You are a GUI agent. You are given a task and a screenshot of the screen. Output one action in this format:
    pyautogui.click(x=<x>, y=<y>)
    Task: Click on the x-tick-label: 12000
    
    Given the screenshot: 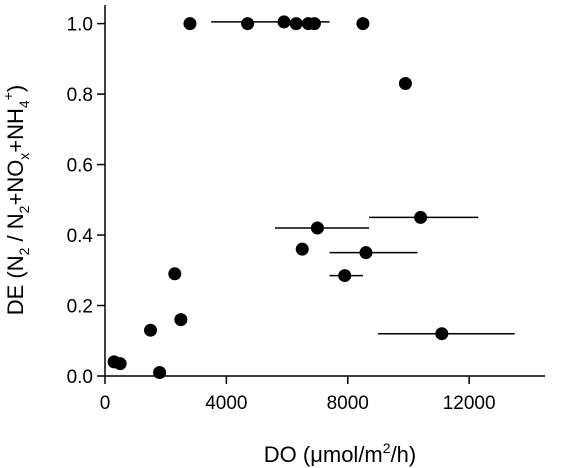 What is the action you would take?
    pyautogui.click(x=469, y=403)
    